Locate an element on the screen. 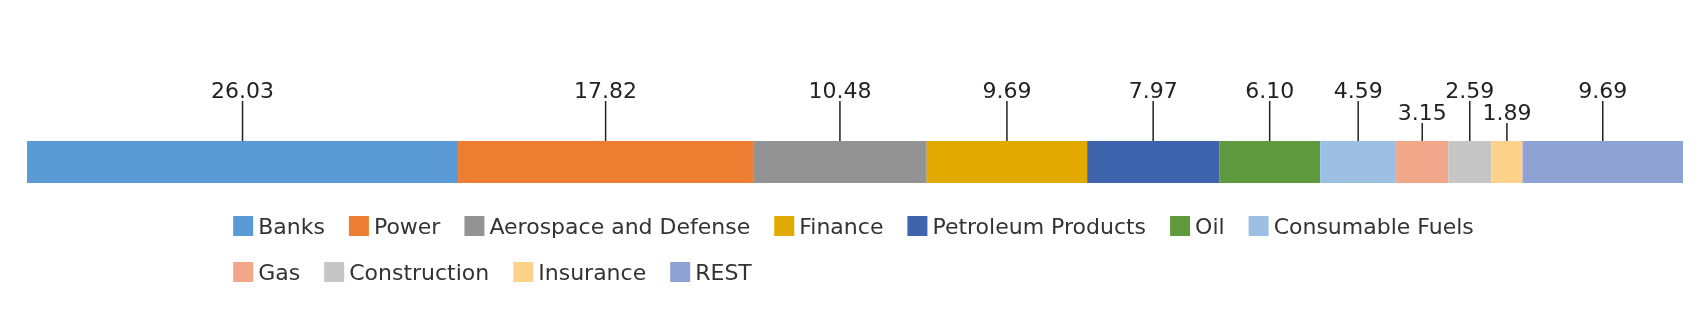 Image resolution: width=1707 pixels, height=327 pixels. legend-label: Insurance is located at coordinates (592, 272).